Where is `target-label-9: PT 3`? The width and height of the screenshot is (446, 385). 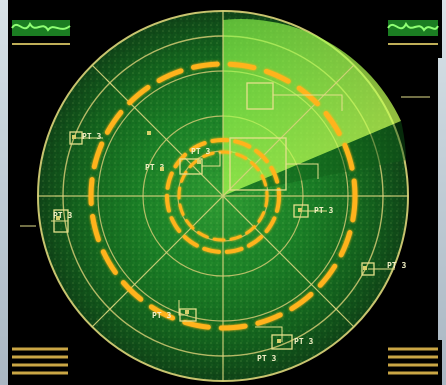
target-label-9: PT 3 is located at coordinates (266, 358).